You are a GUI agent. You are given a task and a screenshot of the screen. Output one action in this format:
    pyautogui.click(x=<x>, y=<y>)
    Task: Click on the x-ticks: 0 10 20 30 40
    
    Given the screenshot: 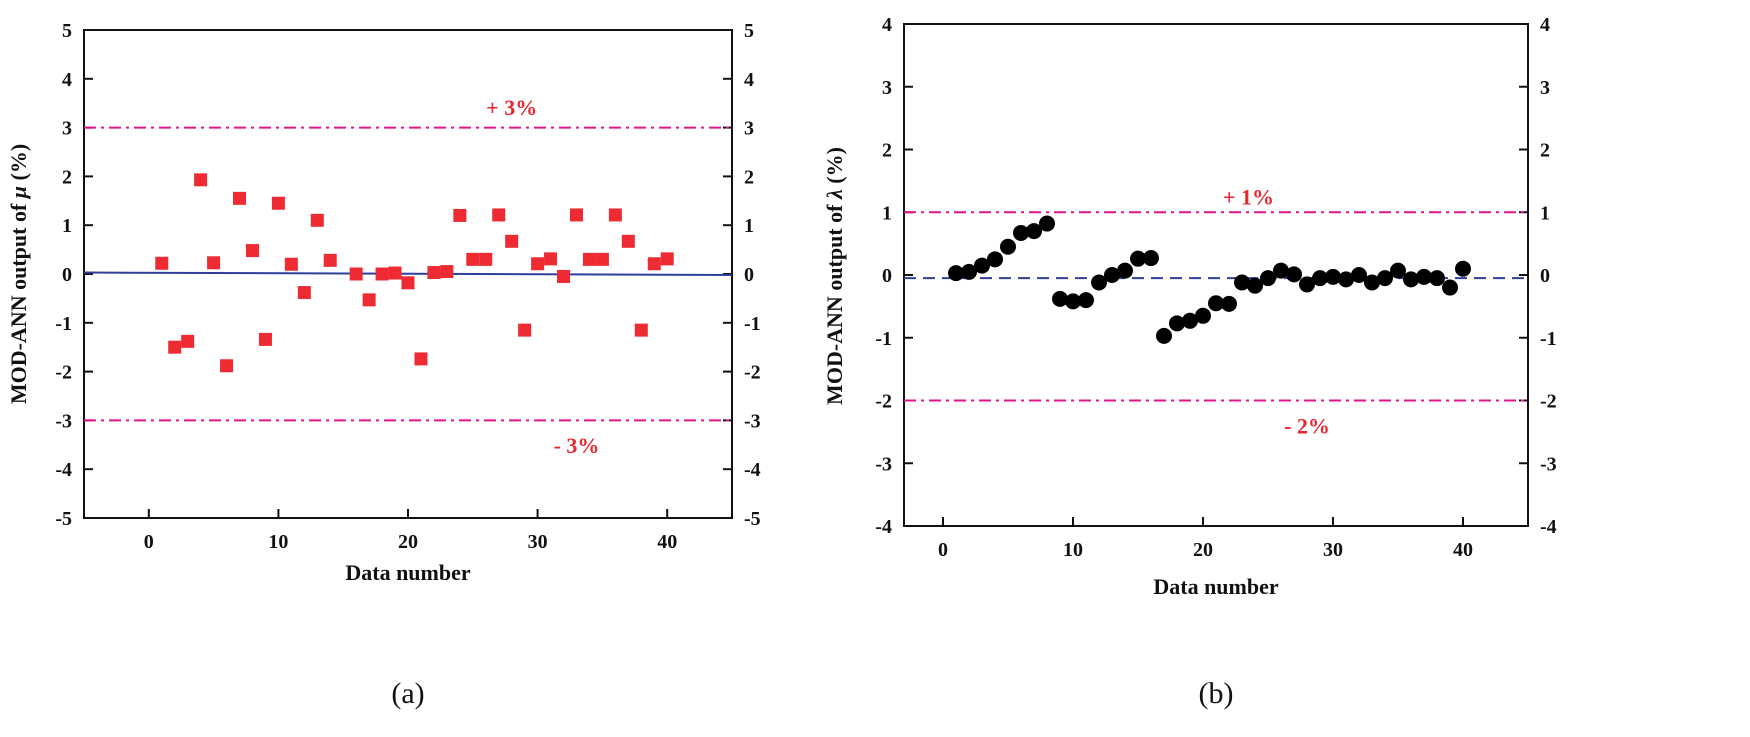 What is the action you would take?
    pyautogui.click(x=410, y=531)
    